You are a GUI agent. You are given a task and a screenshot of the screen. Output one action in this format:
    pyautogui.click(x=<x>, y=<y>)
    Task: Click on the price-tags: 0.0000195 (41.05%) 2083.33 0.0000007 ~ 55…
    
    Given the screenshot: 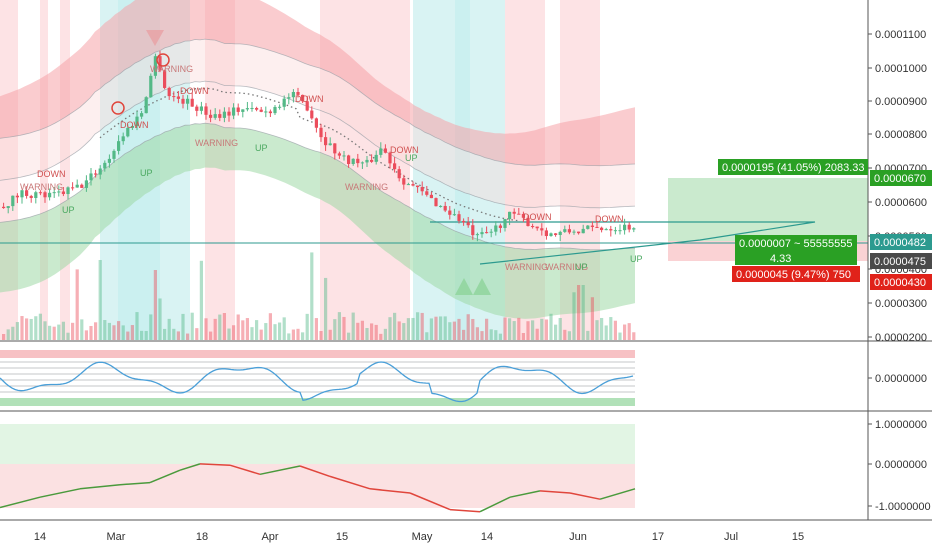 What is the action you would take?
    pyautogui.click(x=825, y=224)
    